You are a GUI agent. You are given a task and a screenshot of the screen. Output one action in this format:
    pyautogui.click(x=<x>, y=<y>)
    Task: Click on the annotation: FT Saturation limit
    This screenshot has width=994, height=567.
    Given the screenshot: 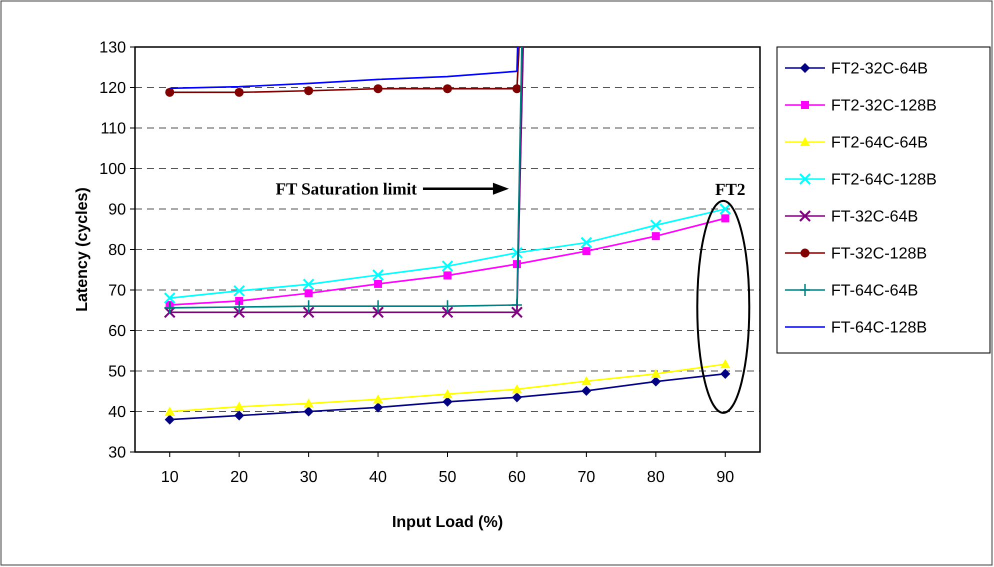 What is the action you would take?
    pyautogui.click(x=347, y=189)
    